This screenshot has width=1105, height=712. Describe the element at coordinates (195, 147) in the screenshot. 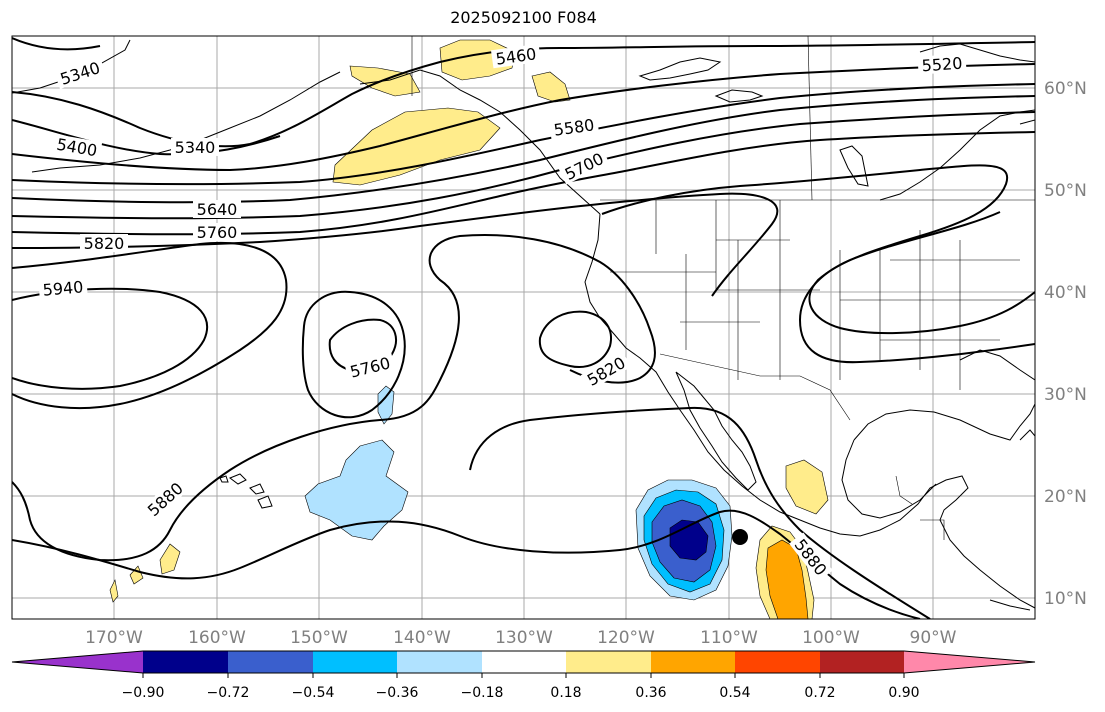

I see `contour-label: 5340` at that location.